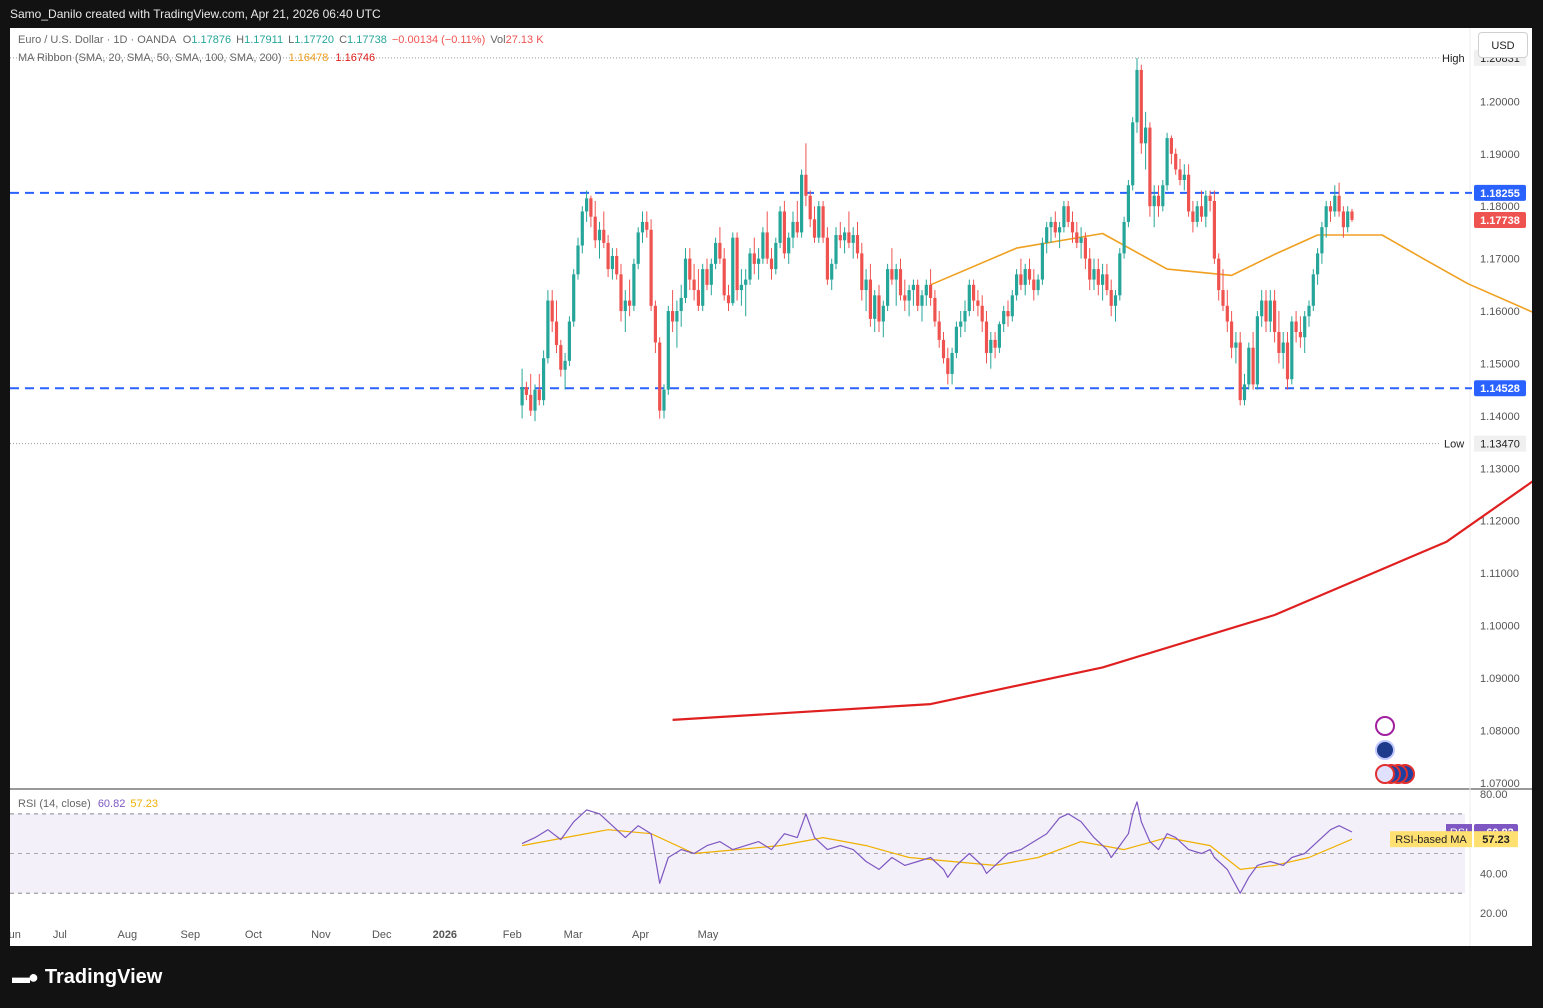 This screenshot has width=1543, height=1008. Describe the element at coordinates (355, 58) in the screenshot. I see `ma-value-2: 1.16746` at that location.